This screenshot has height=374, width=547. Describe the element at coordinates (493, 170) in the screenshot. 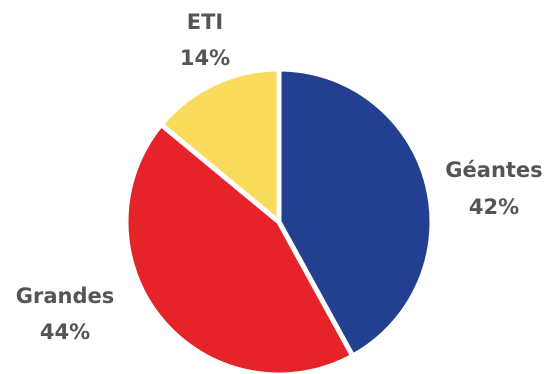

I see `slice-label-geantes: Géantes` at that location.